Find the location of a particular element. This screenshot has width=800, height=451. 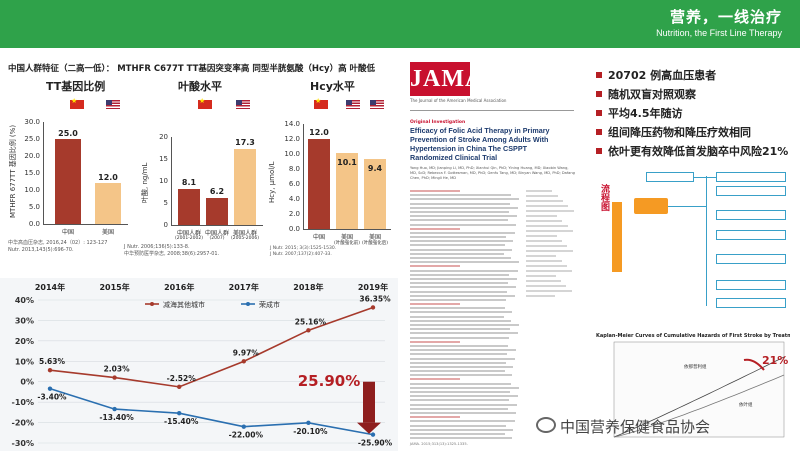

finding-item: 平均4.5年随访 is located at coordinates (692, 113).